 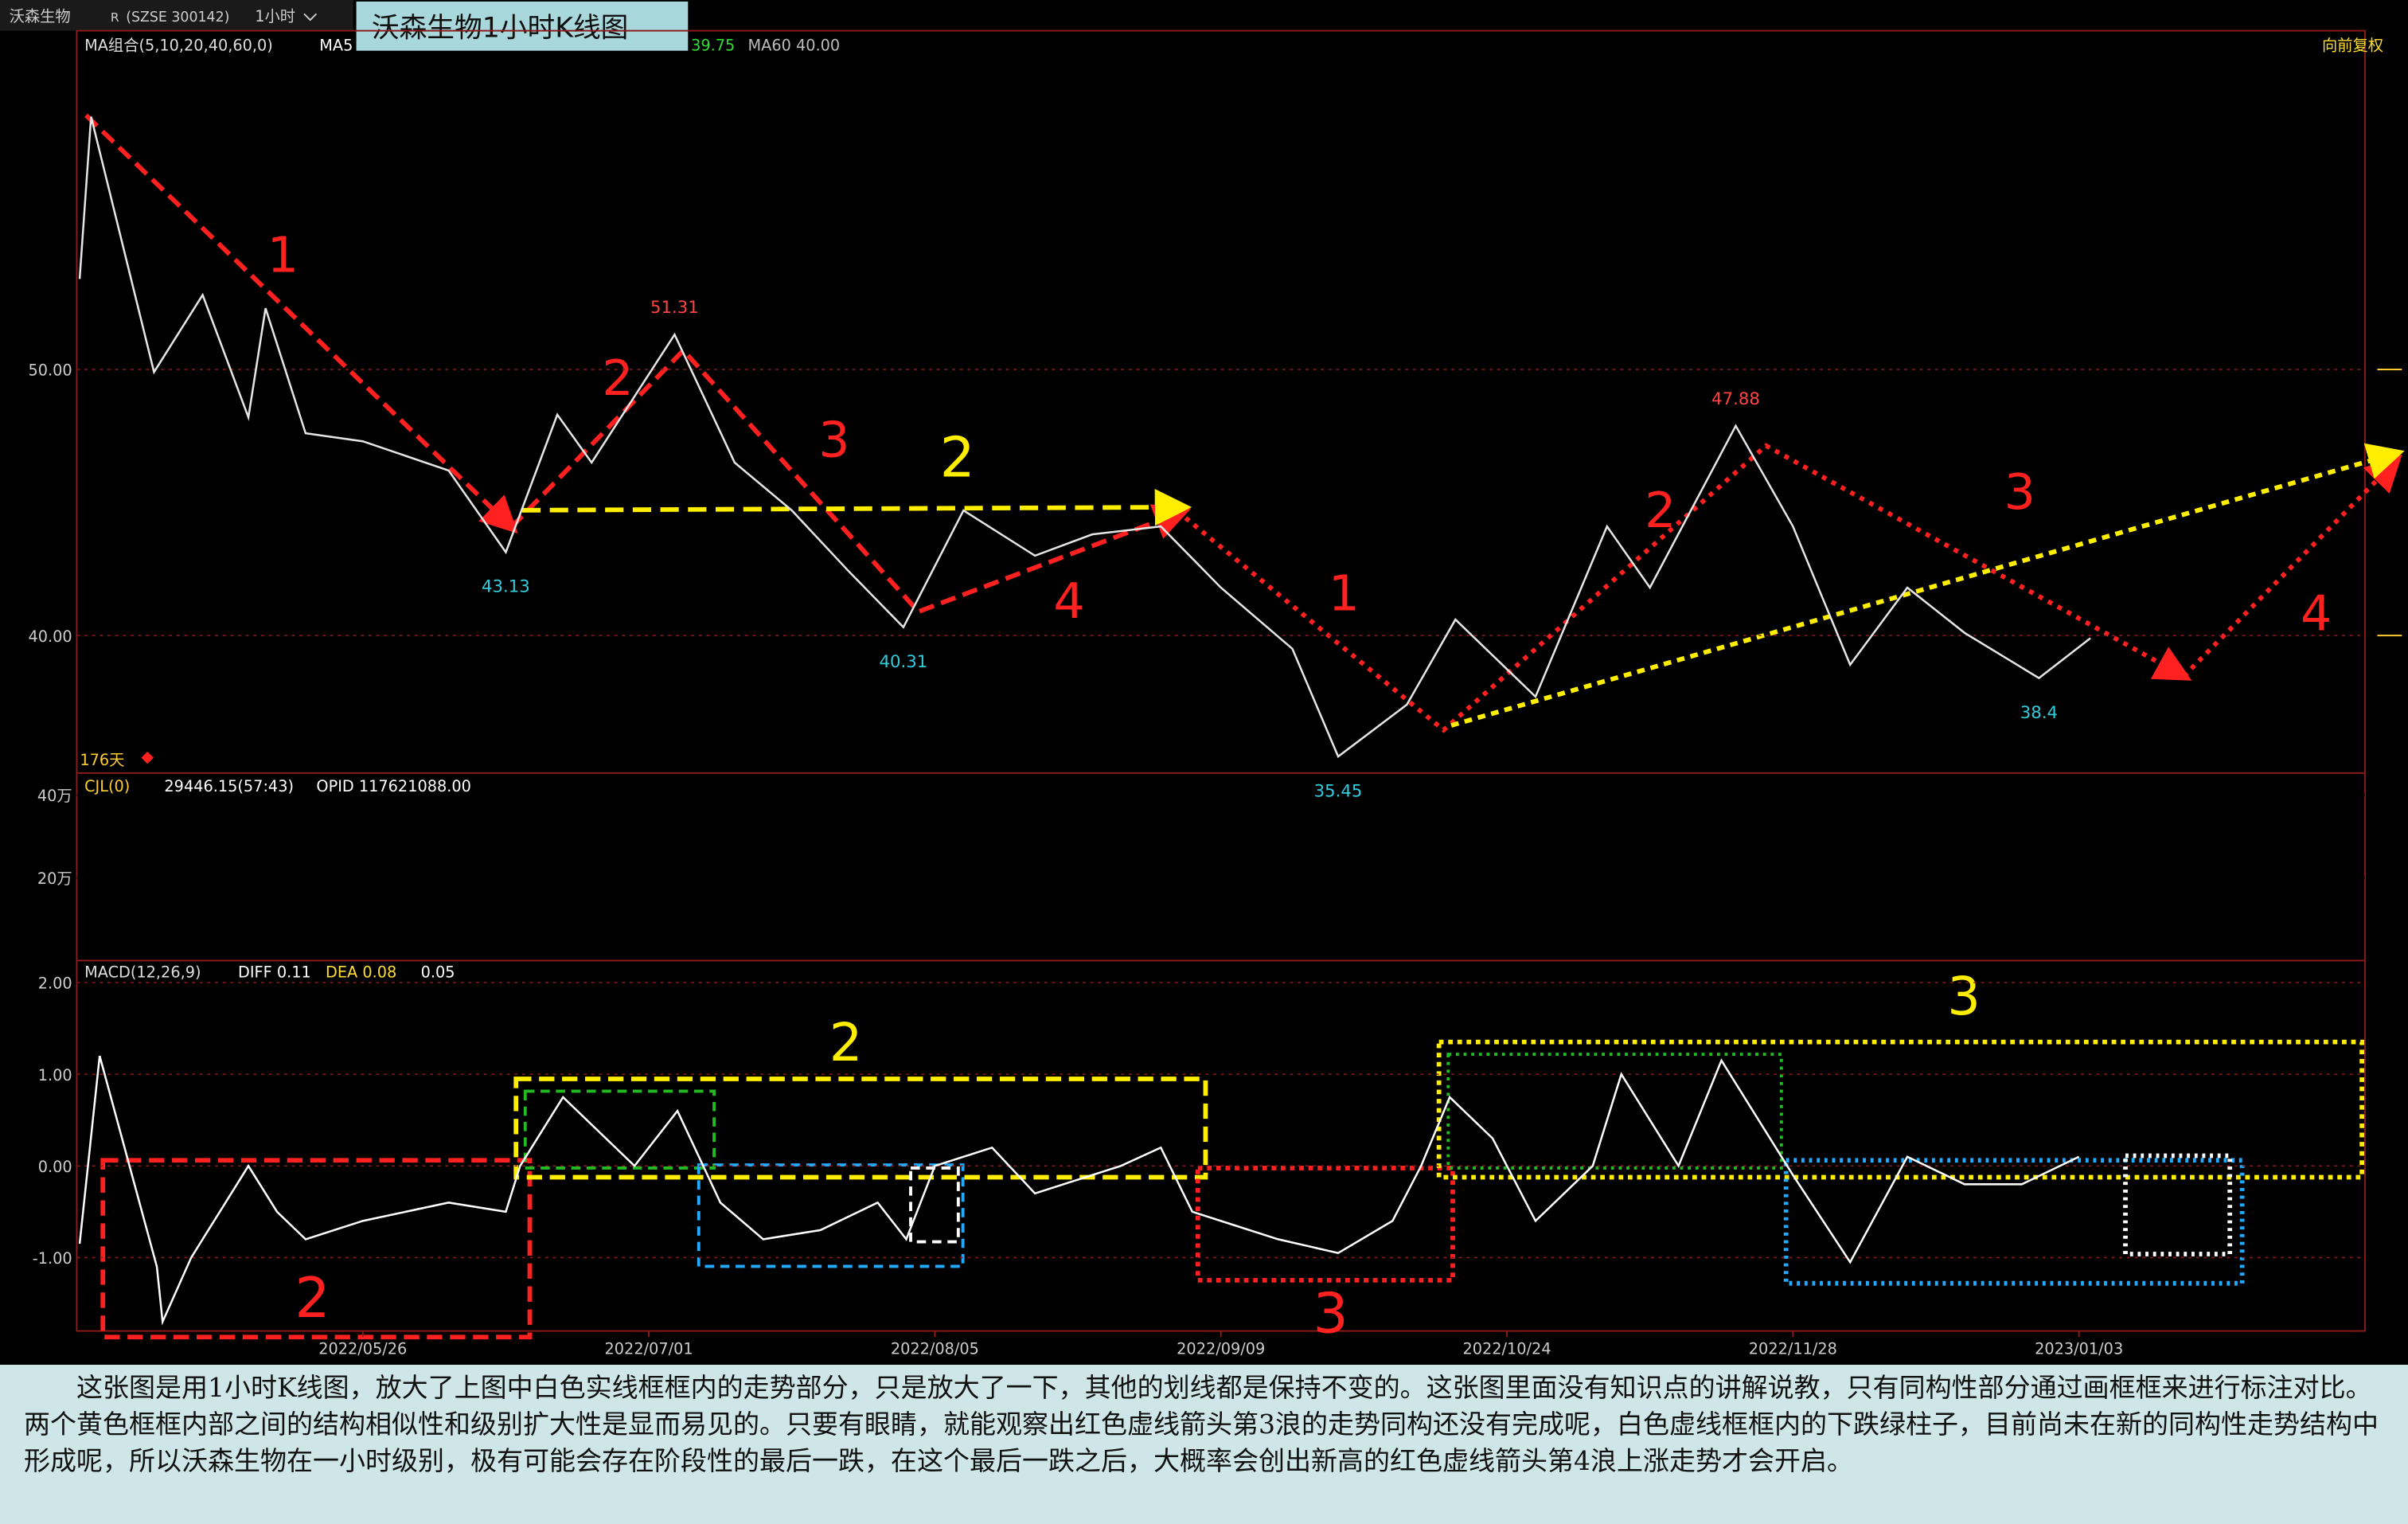 What do you see at coordinates (649, 1348) in the screenshot?
I see `x-tick-label: 2022/07/01` at bounding box center [649, 1348].